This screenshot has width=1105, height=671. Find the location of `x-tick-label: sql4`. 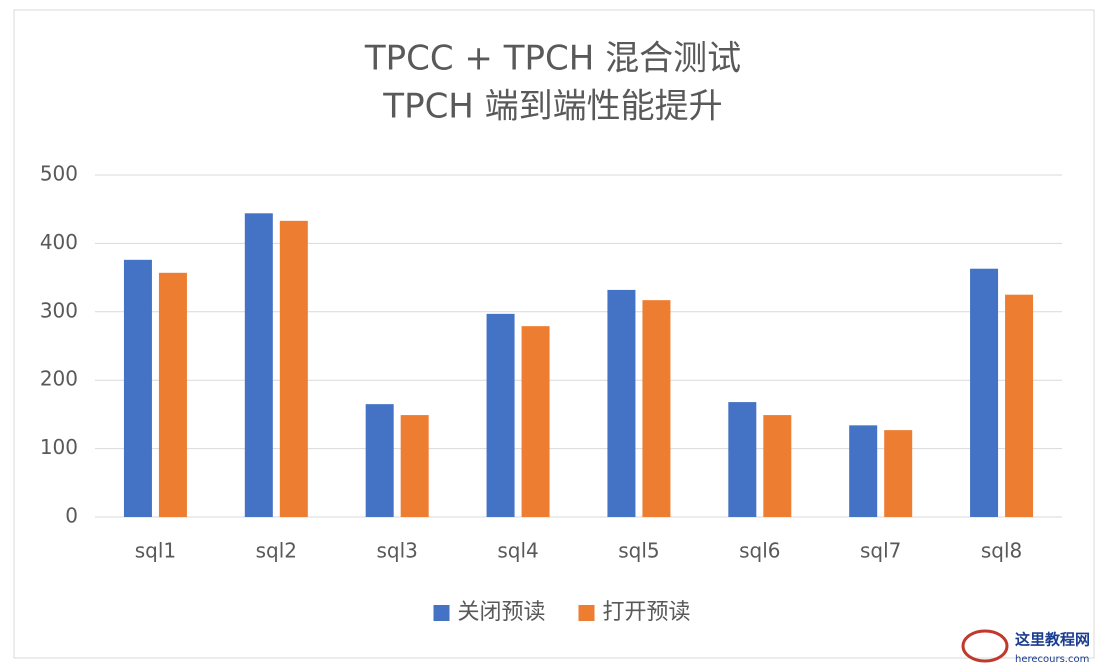

x-tick-label: sql4 is located at coordinates (517, 551).